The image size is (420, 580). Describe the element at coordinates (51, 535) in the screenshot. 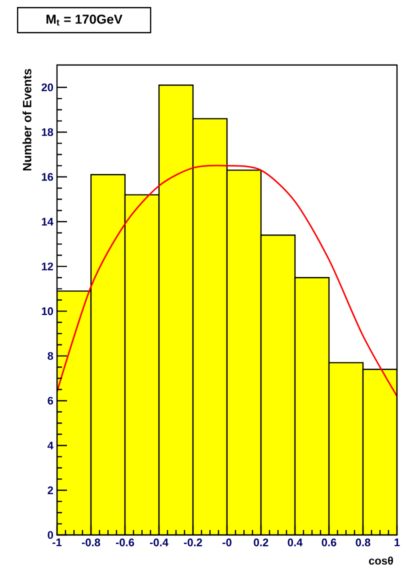

I see `y-tick-label: 0` at that location.